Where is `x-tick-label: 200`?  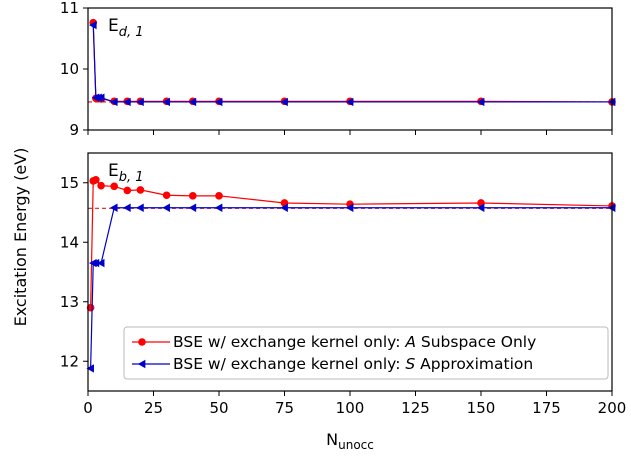 x-tick-label: 200 is located at coordinates (612, 408).